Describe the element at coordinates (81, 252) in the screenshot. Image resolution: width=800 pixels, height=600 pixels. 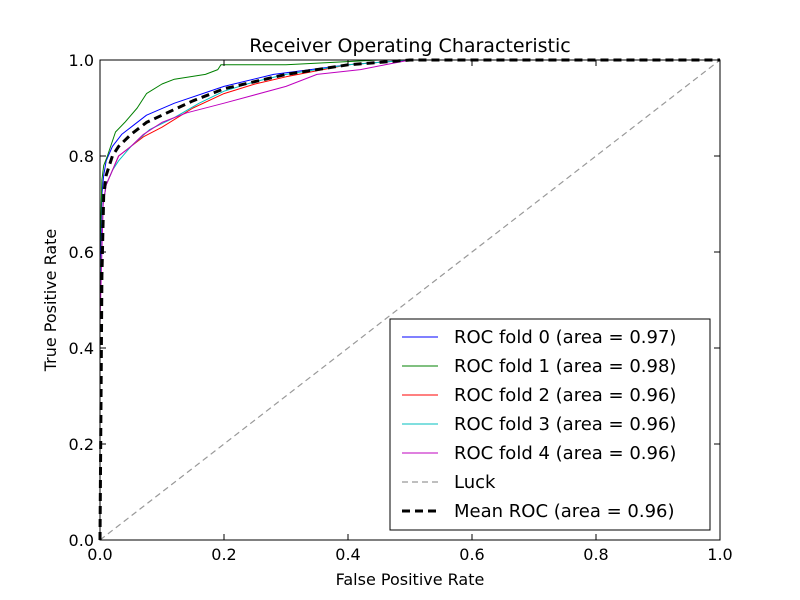
I see `y-tick-label: 0.6` at that location.